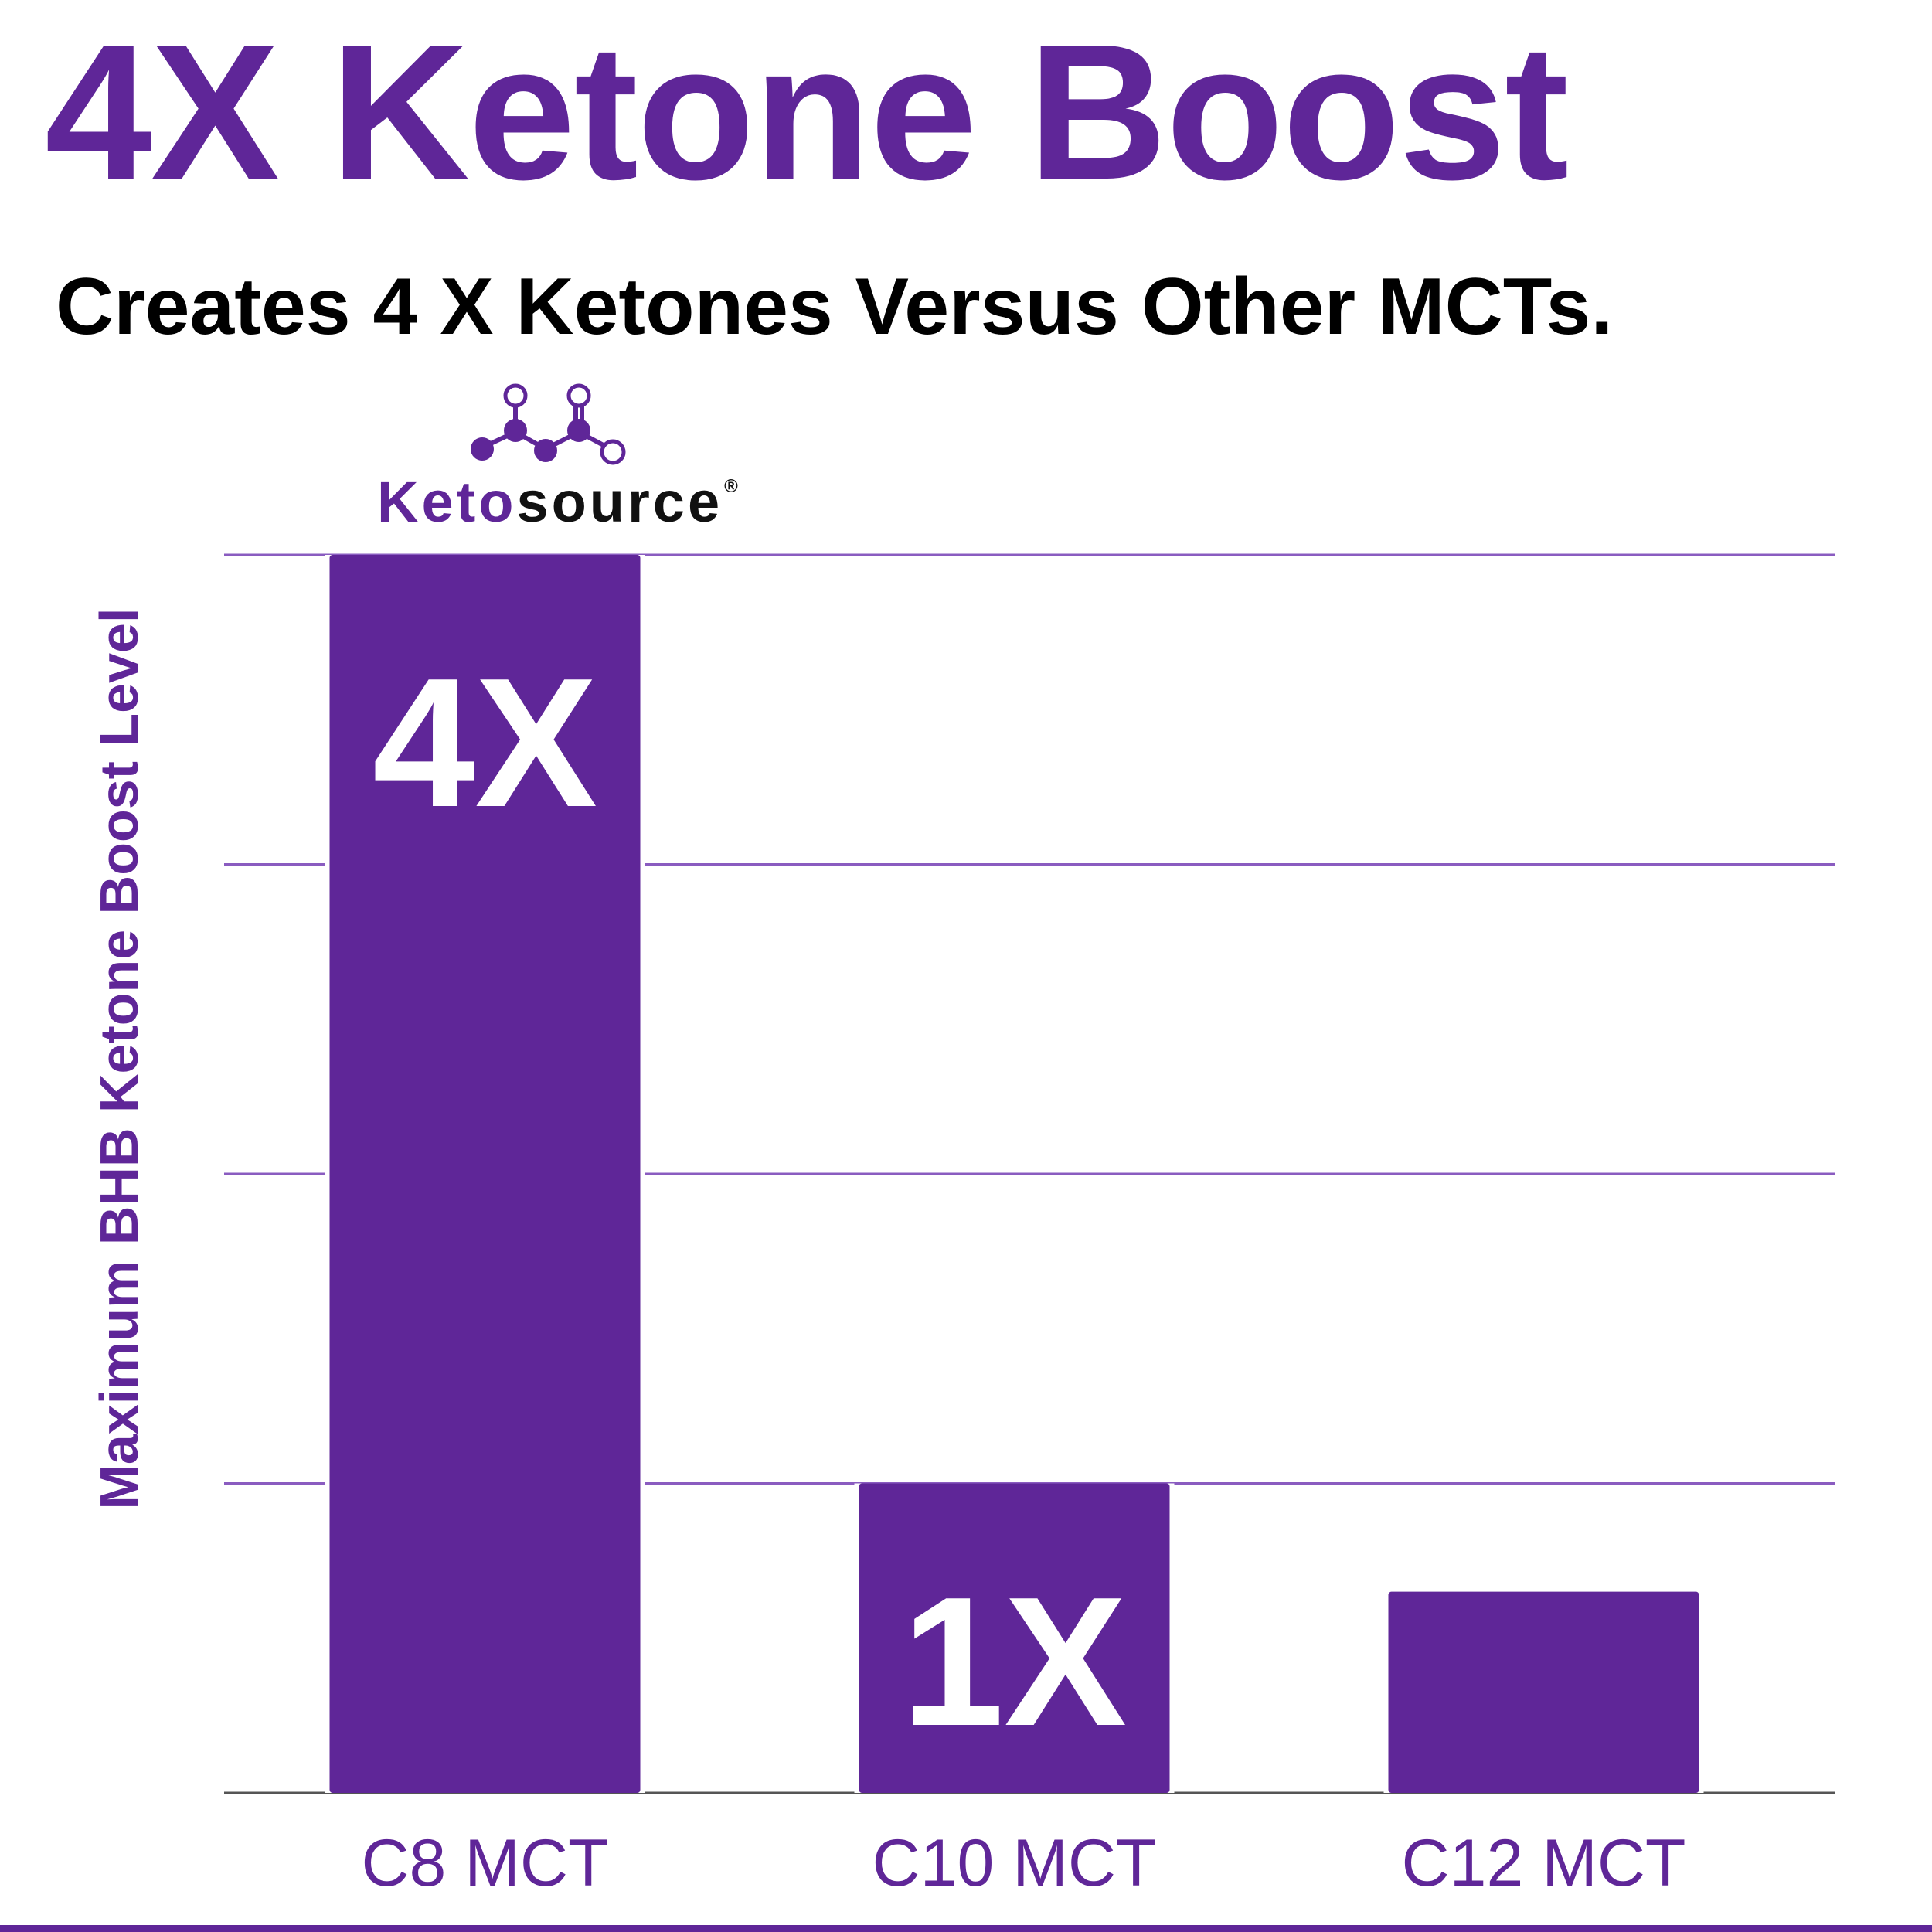 This screenshot has height=1932, width=1932. What do you see at coordinates (1014, 1662) in the screenshot?
I see `bar-data-label: 1X` at bounding box center [1014, 1662].